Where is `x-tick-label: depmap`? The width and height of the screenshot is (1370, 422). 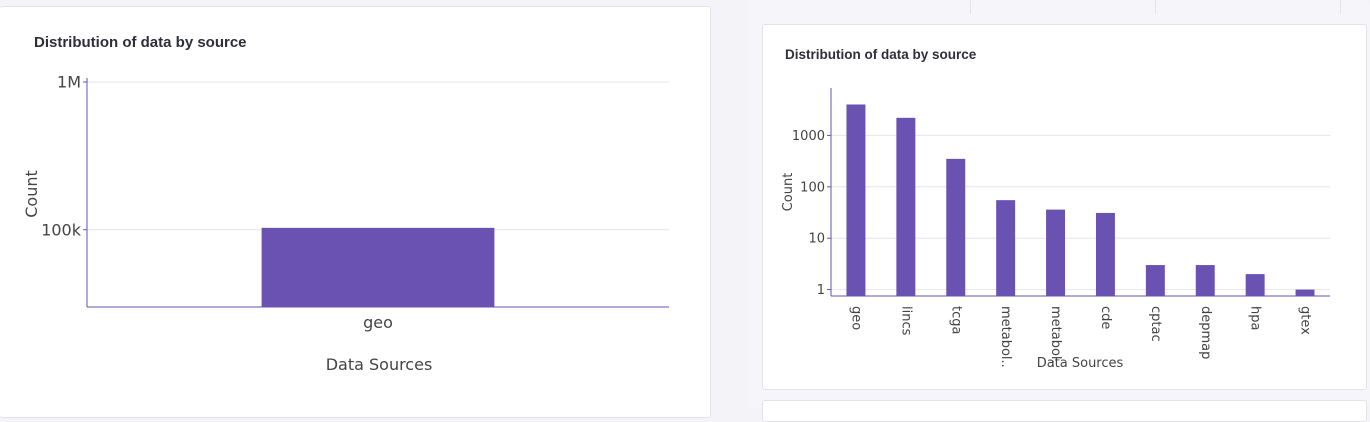
x-tick-label: depmap is located at coordinates (1205, 332).